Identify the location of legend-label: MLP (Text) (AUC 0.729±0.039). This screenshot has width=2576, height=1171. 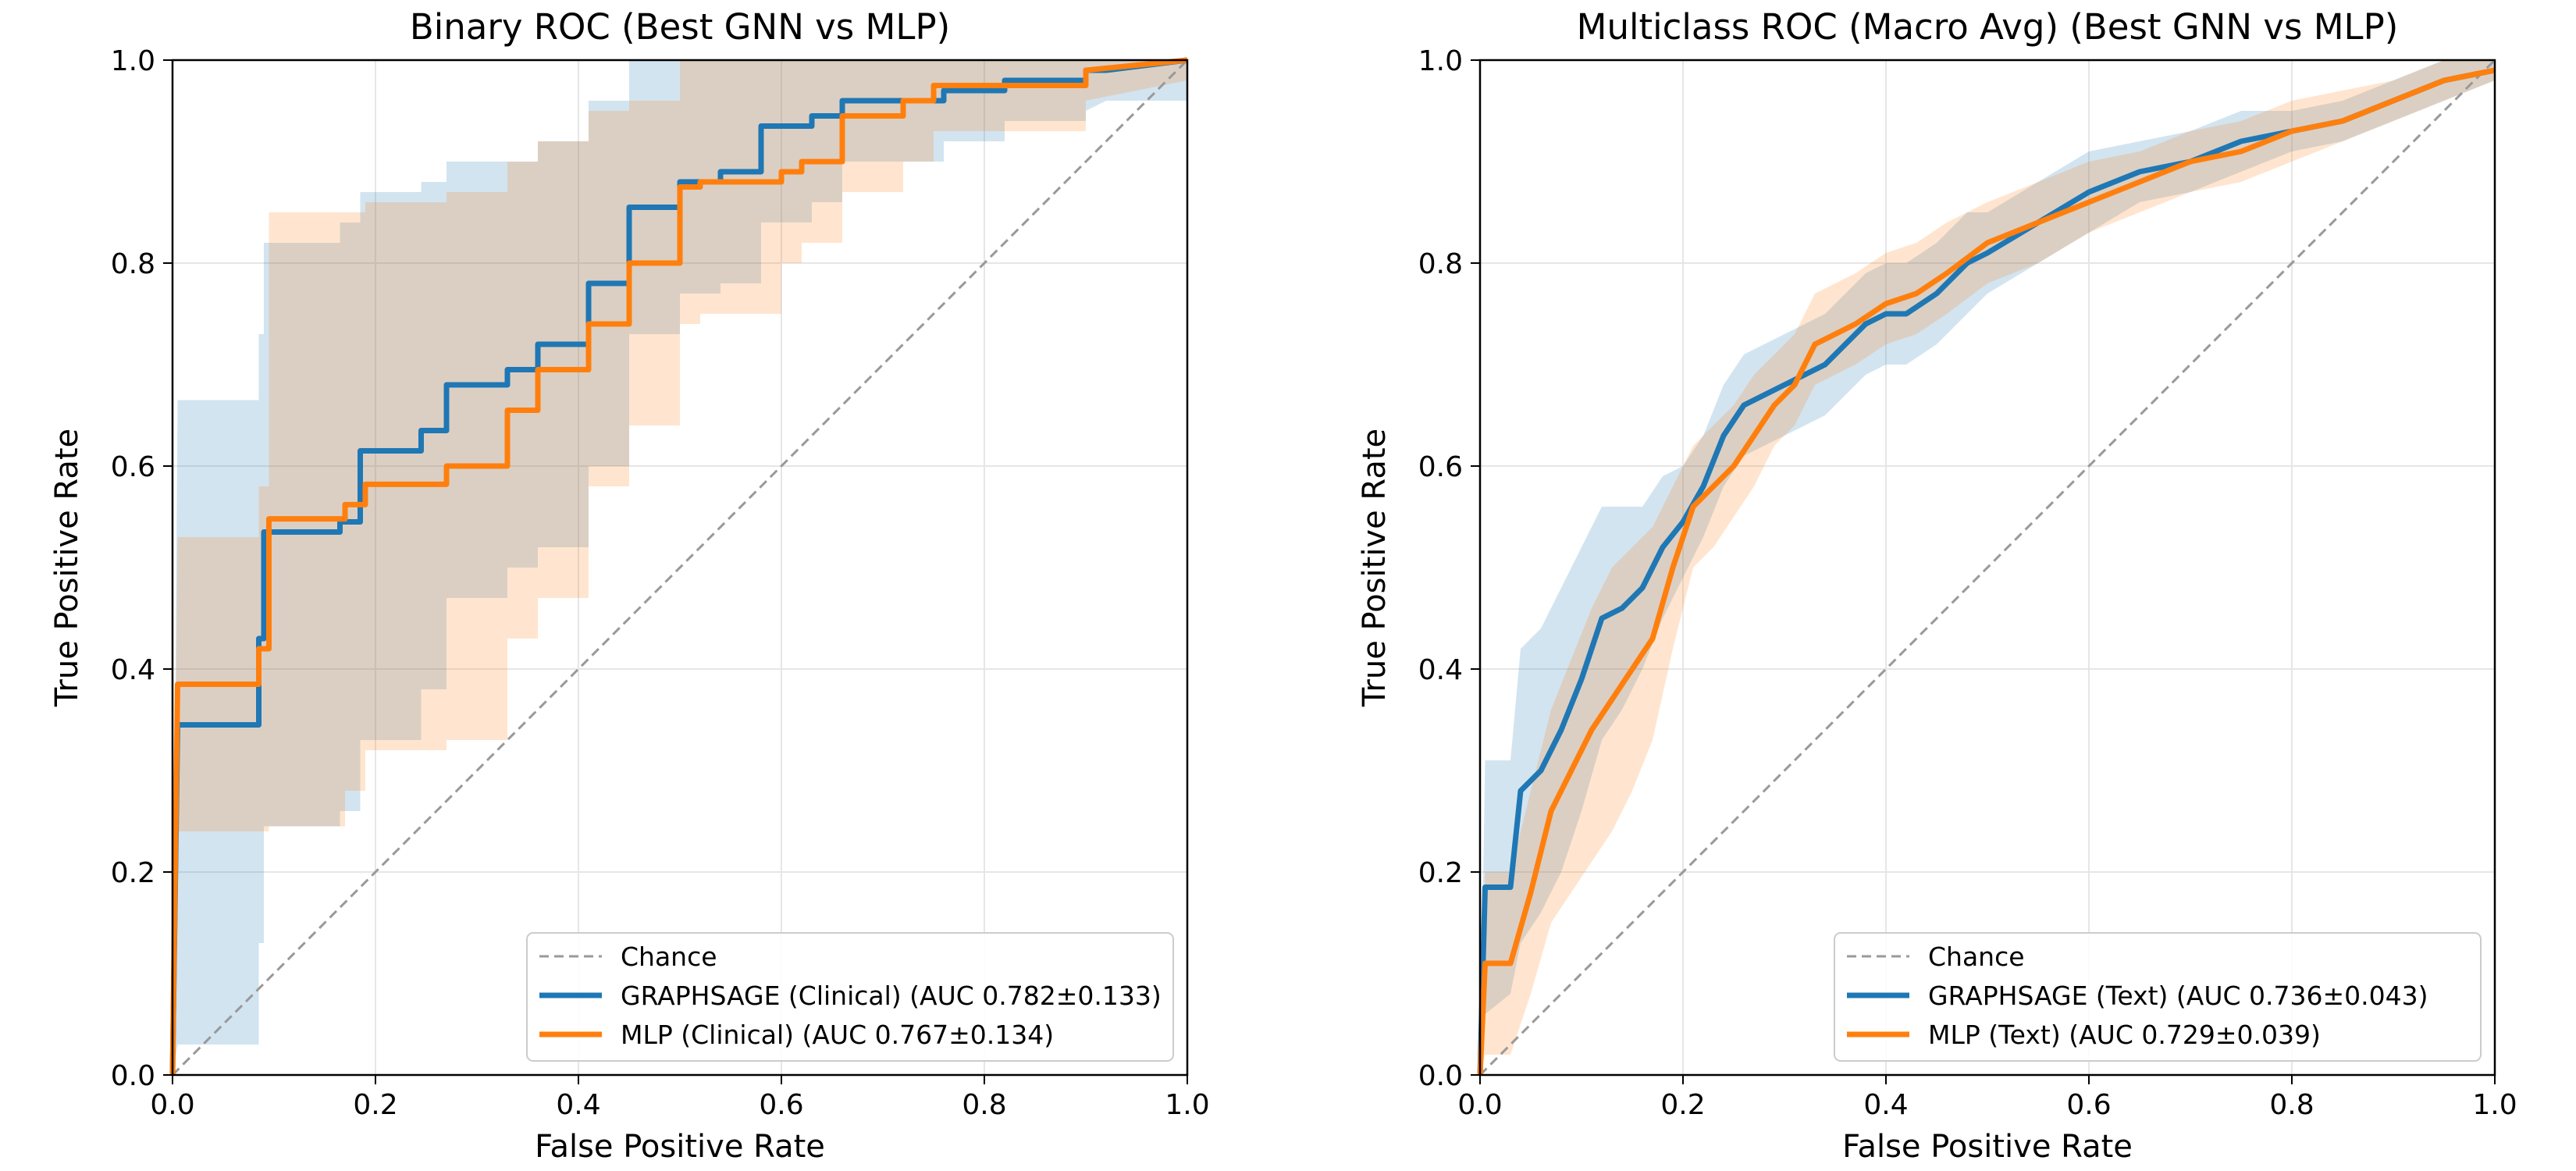
(2124, 1035).